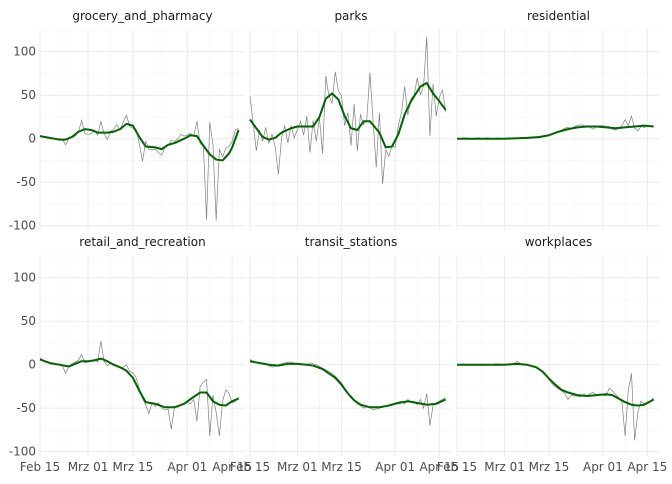 The image size is (672, 484). I want to click on facet-title: retail_and_recreation, so click(142, 242).